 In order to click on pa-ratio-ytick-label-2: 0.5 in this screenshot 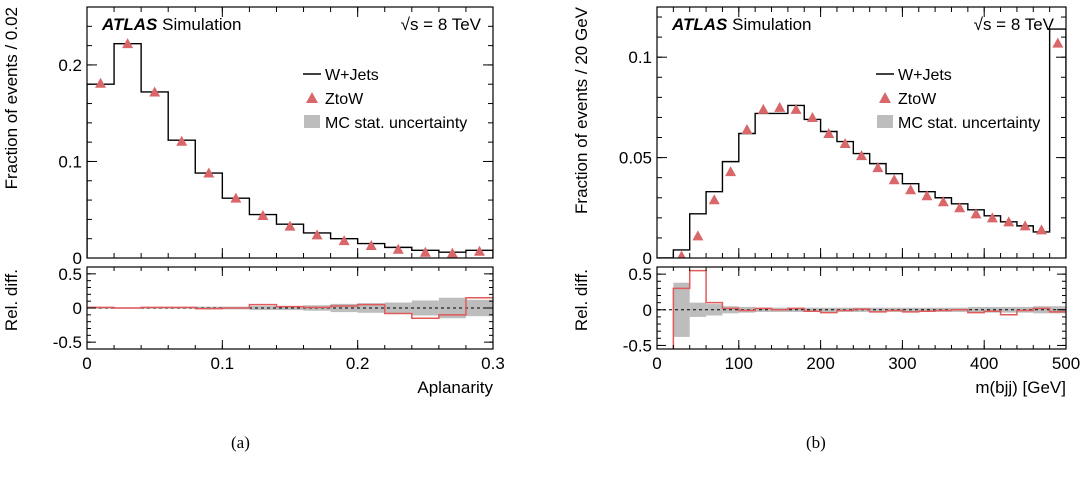, I will do `click(70, 274)`.